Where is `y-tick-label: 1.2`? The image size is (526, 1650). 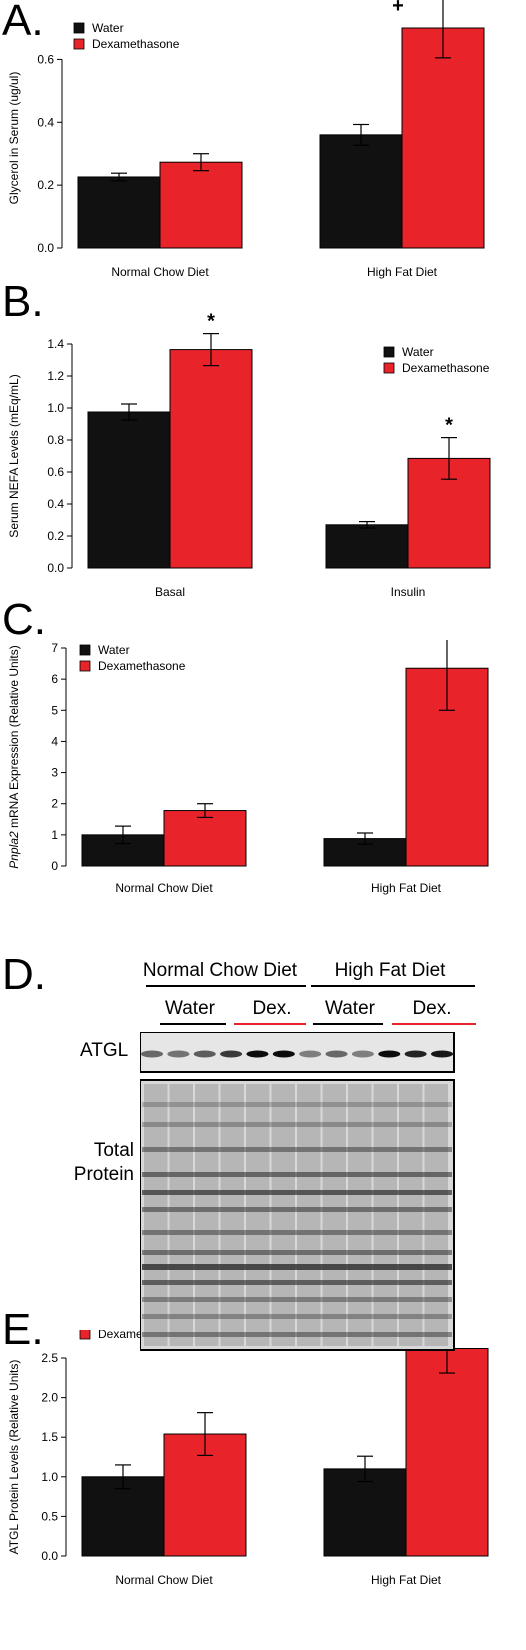 y-tick-label: 1.2 is located at coordinates (55, 376).